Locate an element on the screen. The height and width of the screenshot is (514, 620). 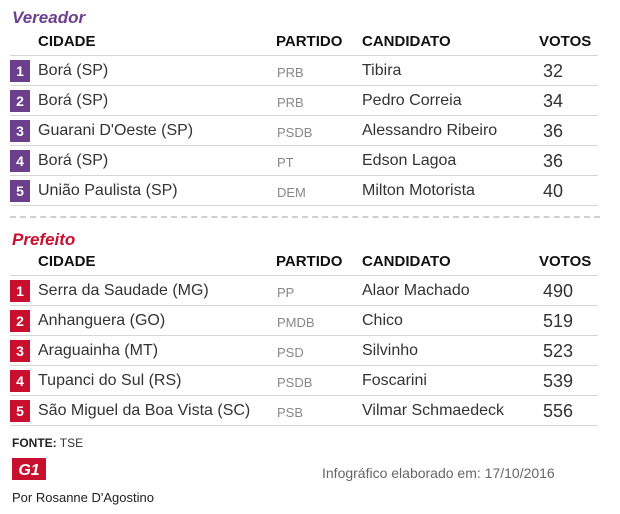
candidato-cell: Edson Lagoa is located at coordinates (409, 160).